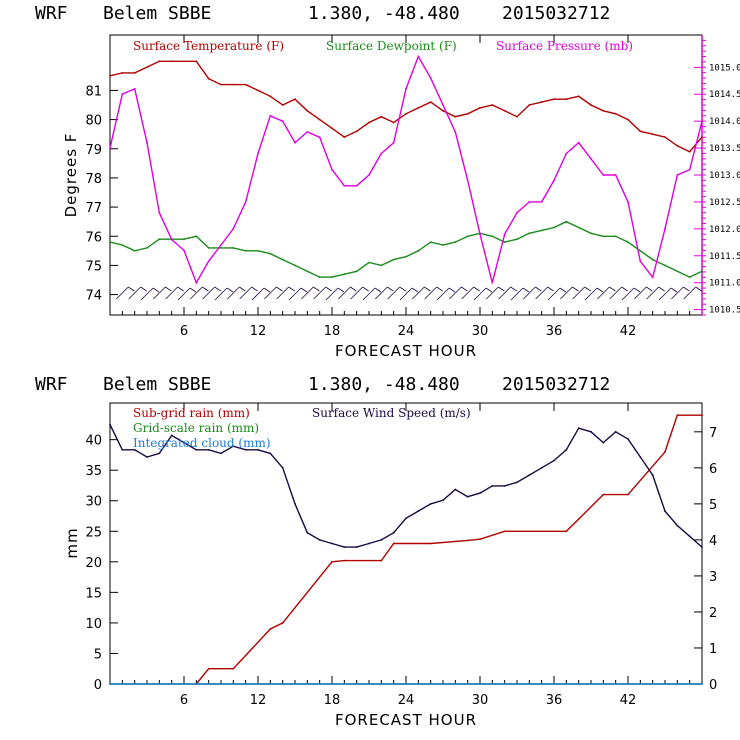 The image size is (740, 740). Describe the element at coordinates (71, 175) in the screenshot. I see `top-y-axis-label: Degrees F` at that location.